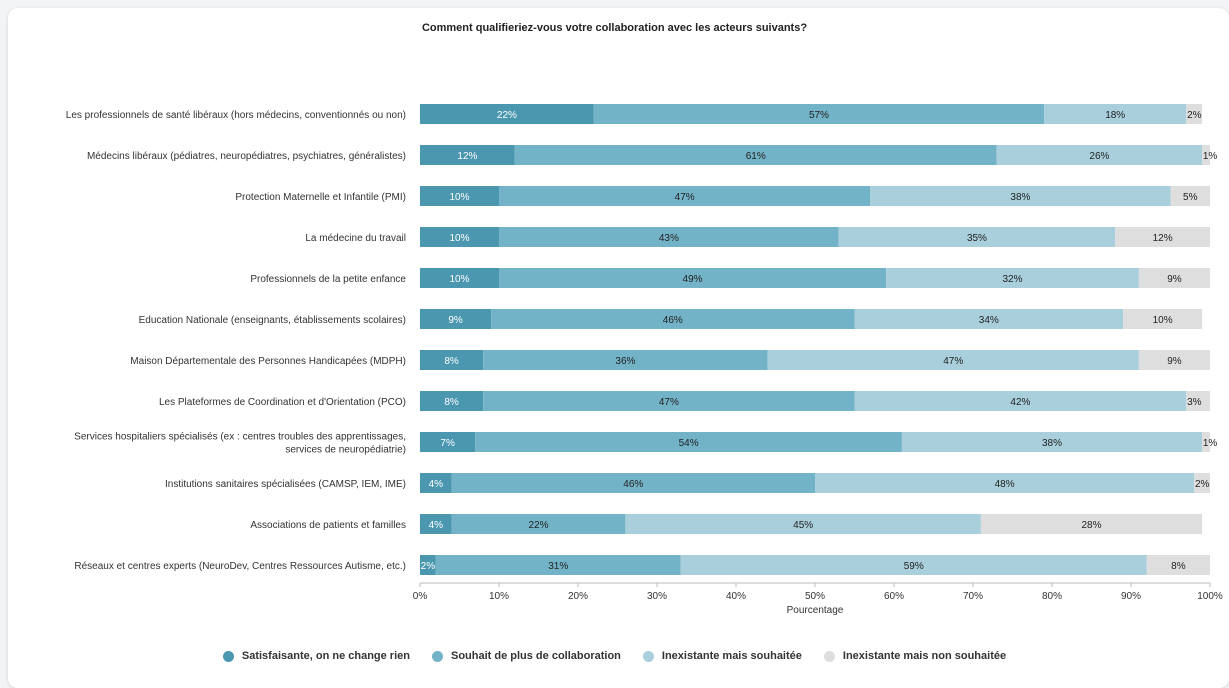  I want to click on data-label: 35%, so click(977, 238).